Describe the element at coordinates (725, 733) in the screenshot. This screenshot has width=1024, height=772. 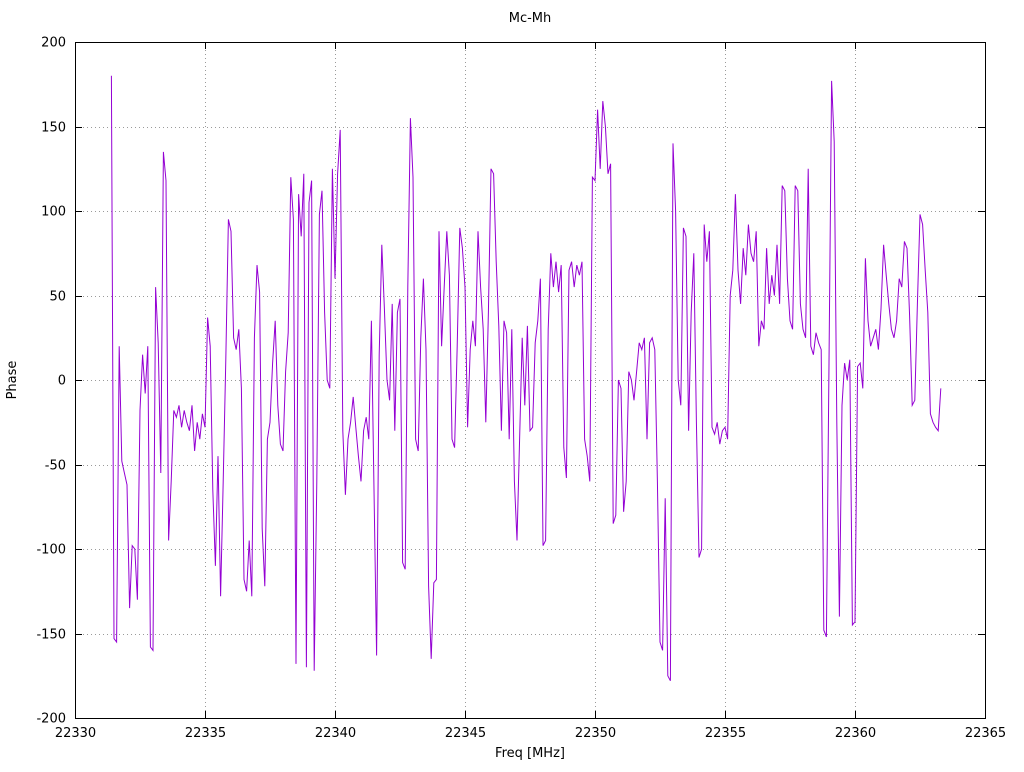
I see `x-tick-label: 22355` at that location.